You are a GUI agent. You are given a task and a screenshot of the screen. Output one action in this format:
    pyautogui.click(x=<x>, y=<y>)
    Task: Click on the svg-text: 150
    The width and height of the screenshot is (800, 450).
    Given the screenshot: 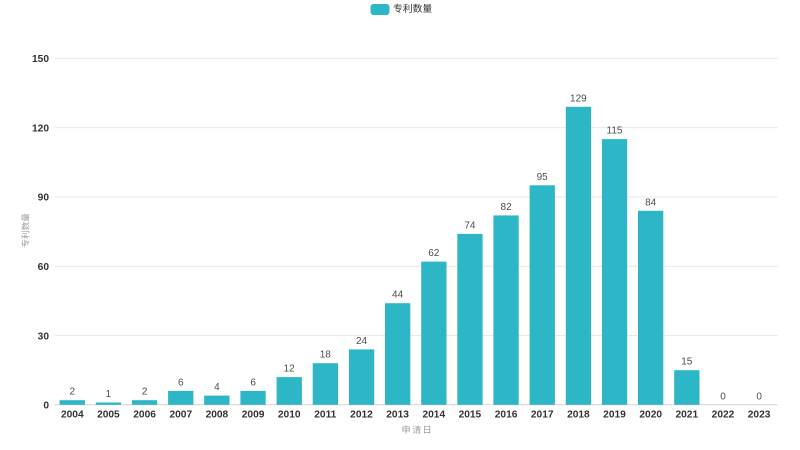 What is the action you would take?
    pyautogui.click(x=40, y=59)
    